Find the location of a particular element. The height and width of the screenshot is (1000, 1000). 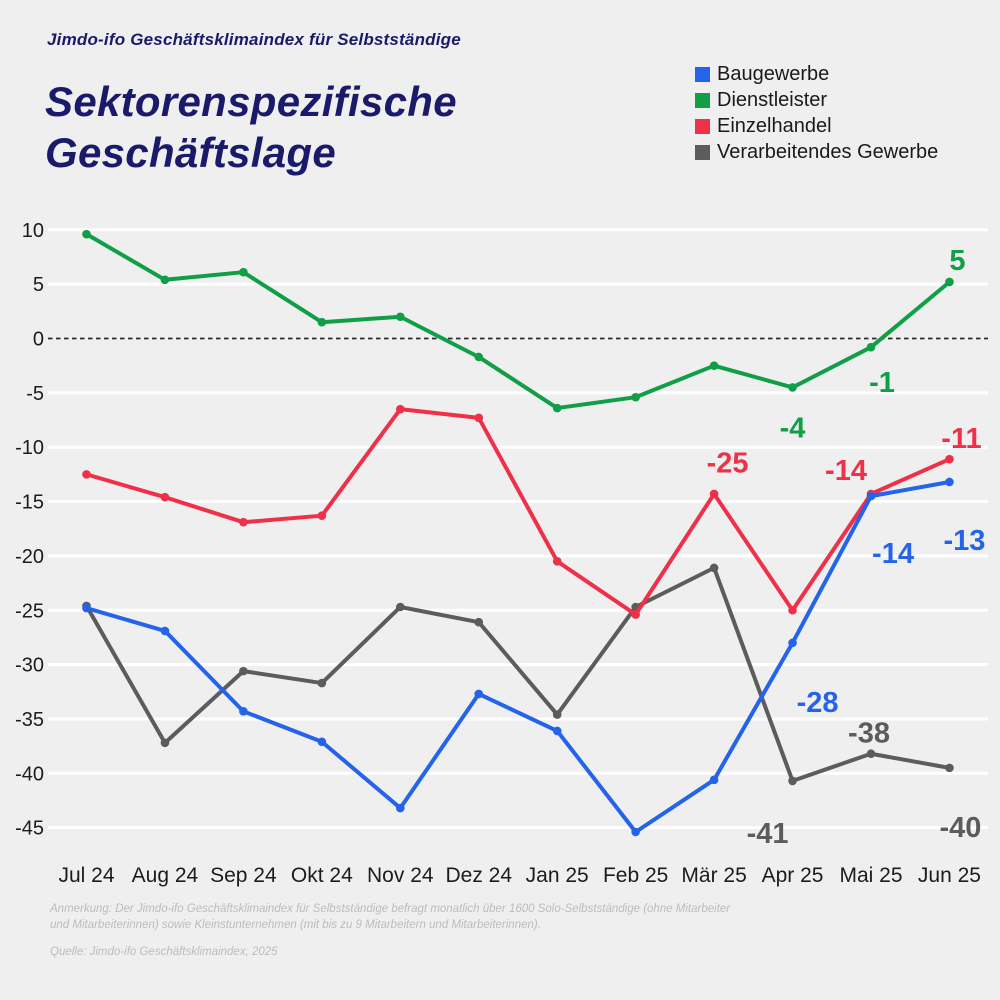

y-tick-label: -30 is located at coordinates (29, 666).